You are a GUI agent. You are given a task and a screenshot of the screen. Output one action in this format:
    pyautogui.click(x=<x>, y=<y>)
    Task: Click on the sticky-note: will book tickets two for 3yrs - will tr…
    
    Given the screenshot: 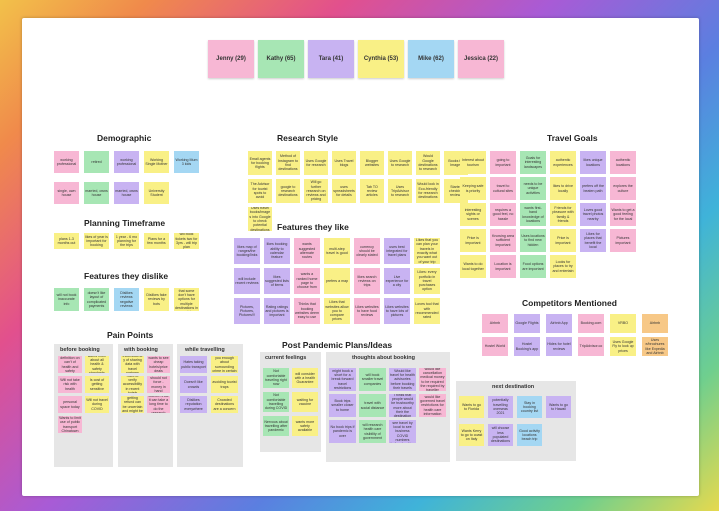 What is the action you would take?
    pyautogui.click(x=186, y=241)
    